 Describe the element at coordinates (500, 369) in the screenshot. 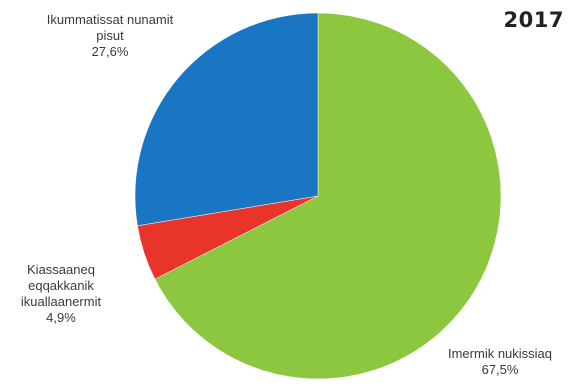

I see `slice-value-label: 67,5%` at that location.